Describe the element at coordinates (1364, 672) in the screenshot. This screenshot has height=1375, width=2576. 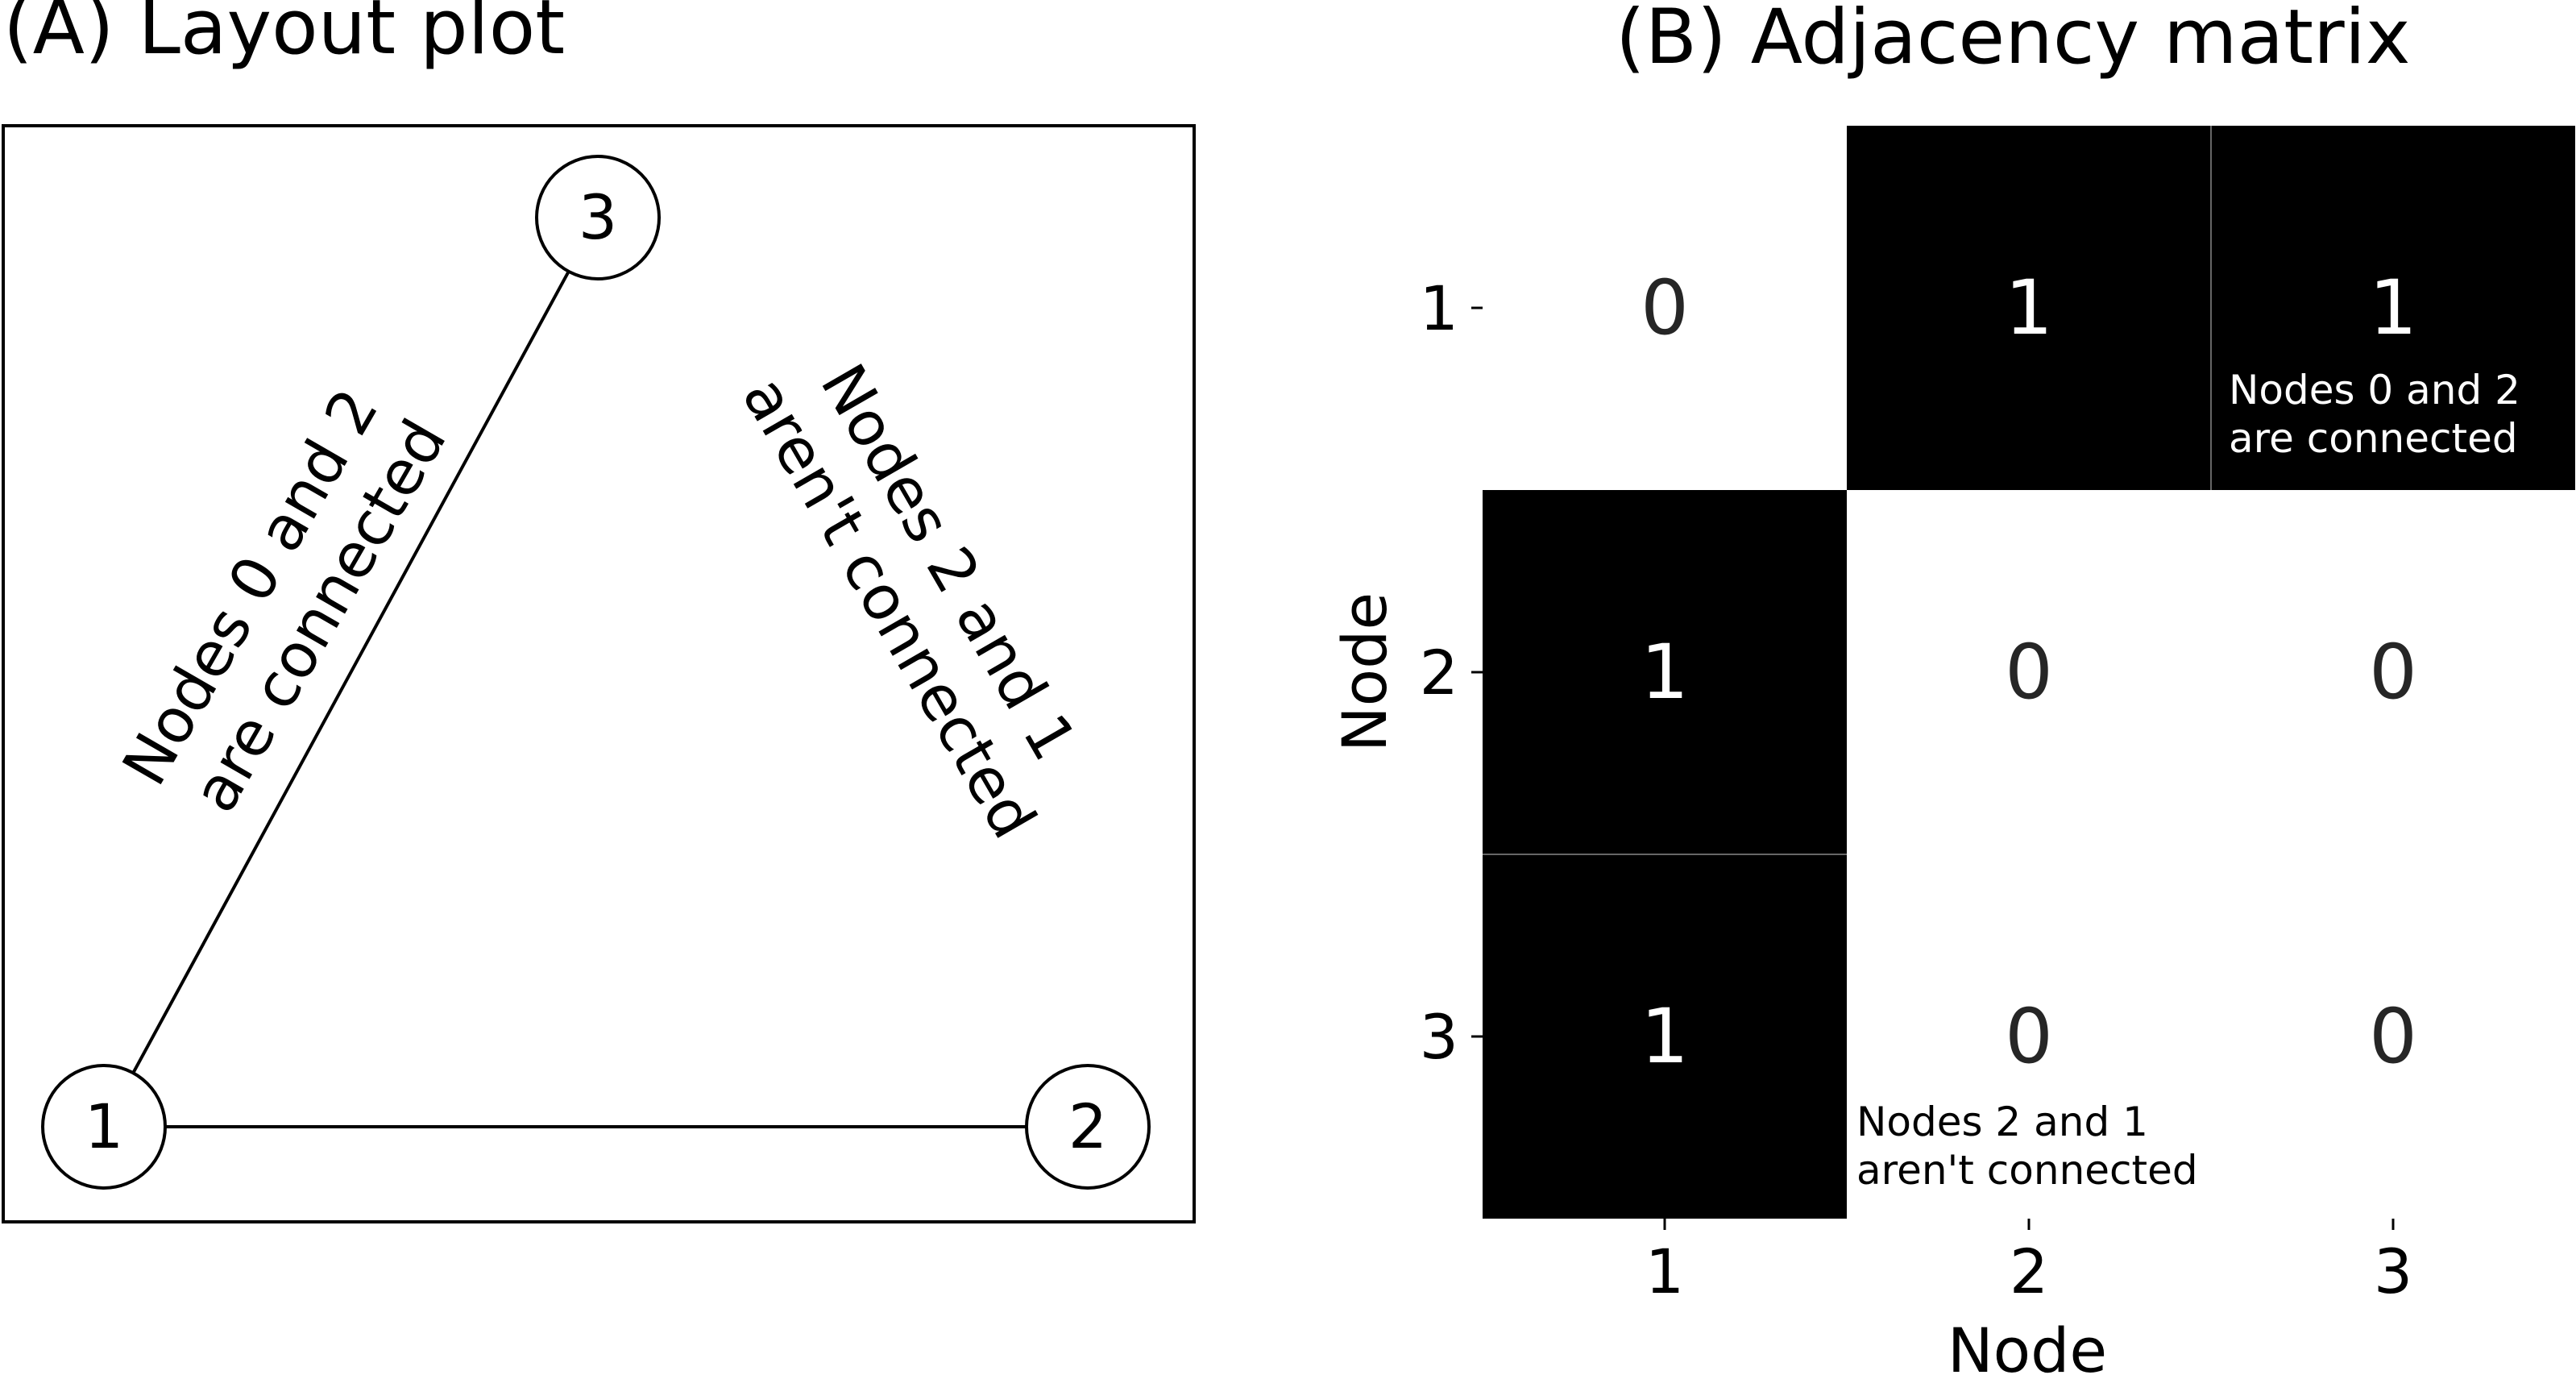
I see `matrix-ylabel: Node` at that location.